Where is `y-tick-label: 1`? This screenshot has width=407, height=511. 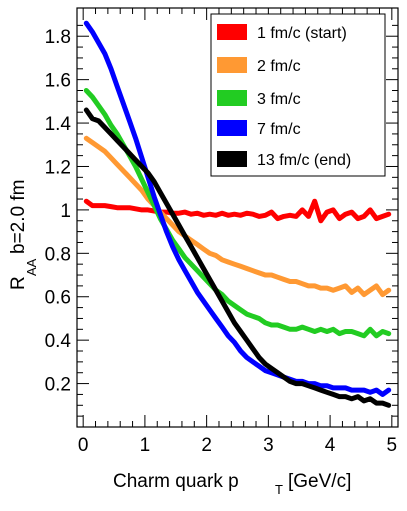
y-tick-label: 1 is located at coordinates (65, 211).